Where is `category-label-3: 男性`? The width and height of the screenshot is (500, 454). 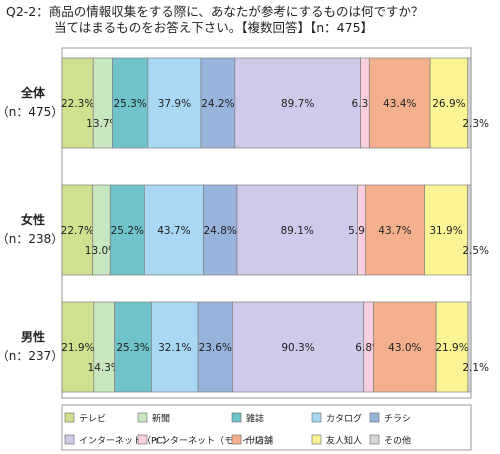 category-label-3: 男性 is located at coordinates (33, 336).